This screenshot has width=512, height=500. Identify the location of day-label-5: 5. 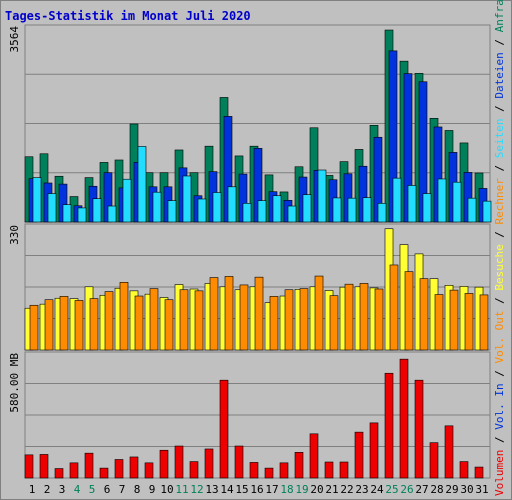
(92, 489).